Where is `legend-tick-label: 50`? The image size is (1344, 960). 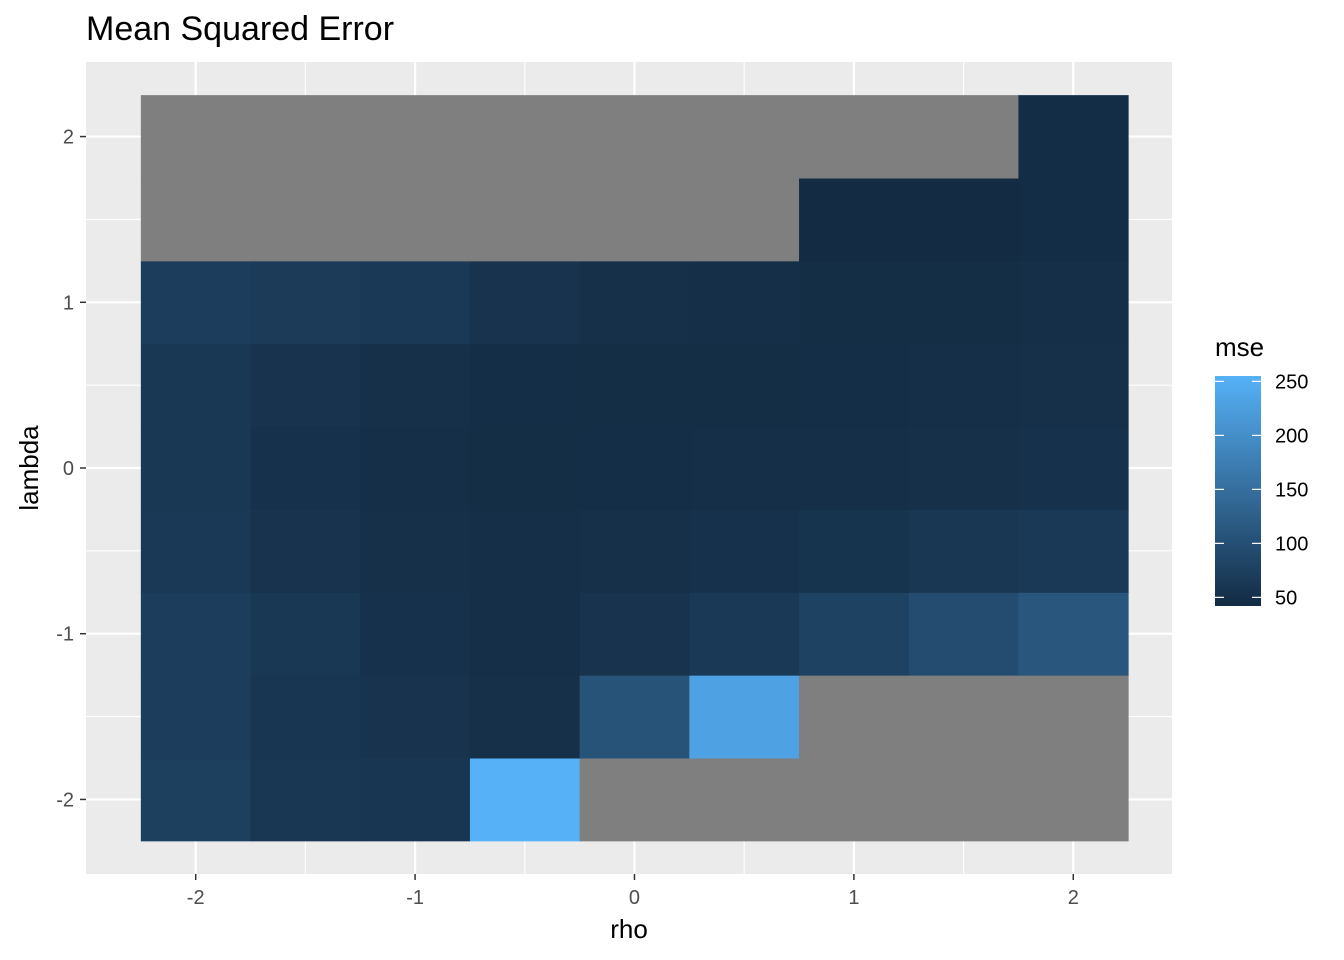
legend-tick-label: 50 is located at coordinates (1286, 598).